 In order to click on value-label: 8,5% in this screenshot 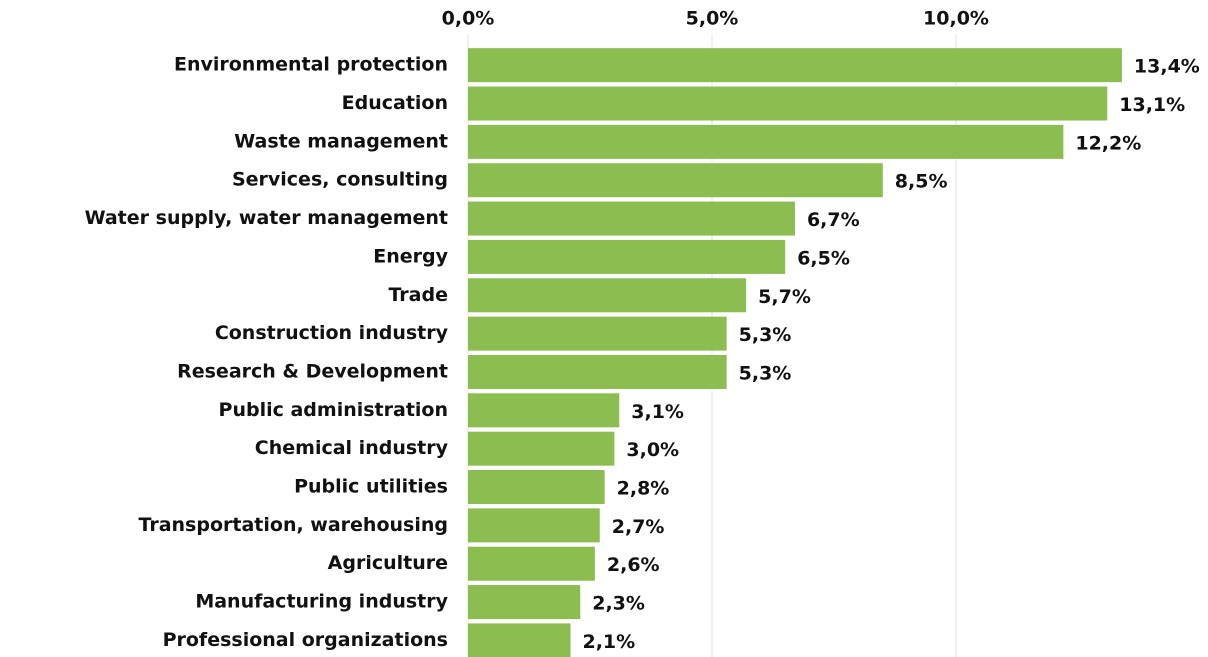, I will do `click(921, 182)`.